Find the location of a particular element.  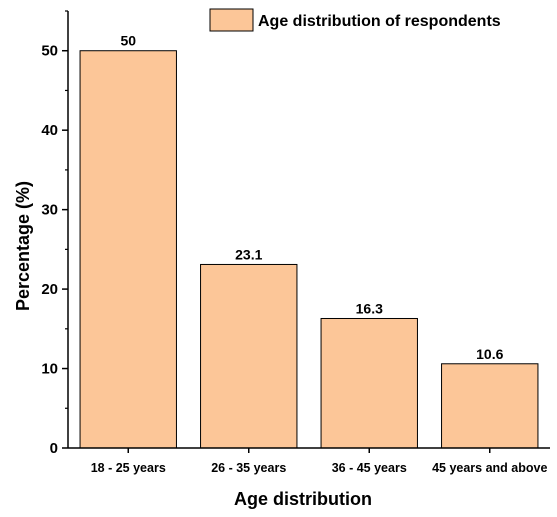

y-tick-label-20: 20 is located at coordinates (49, 289).